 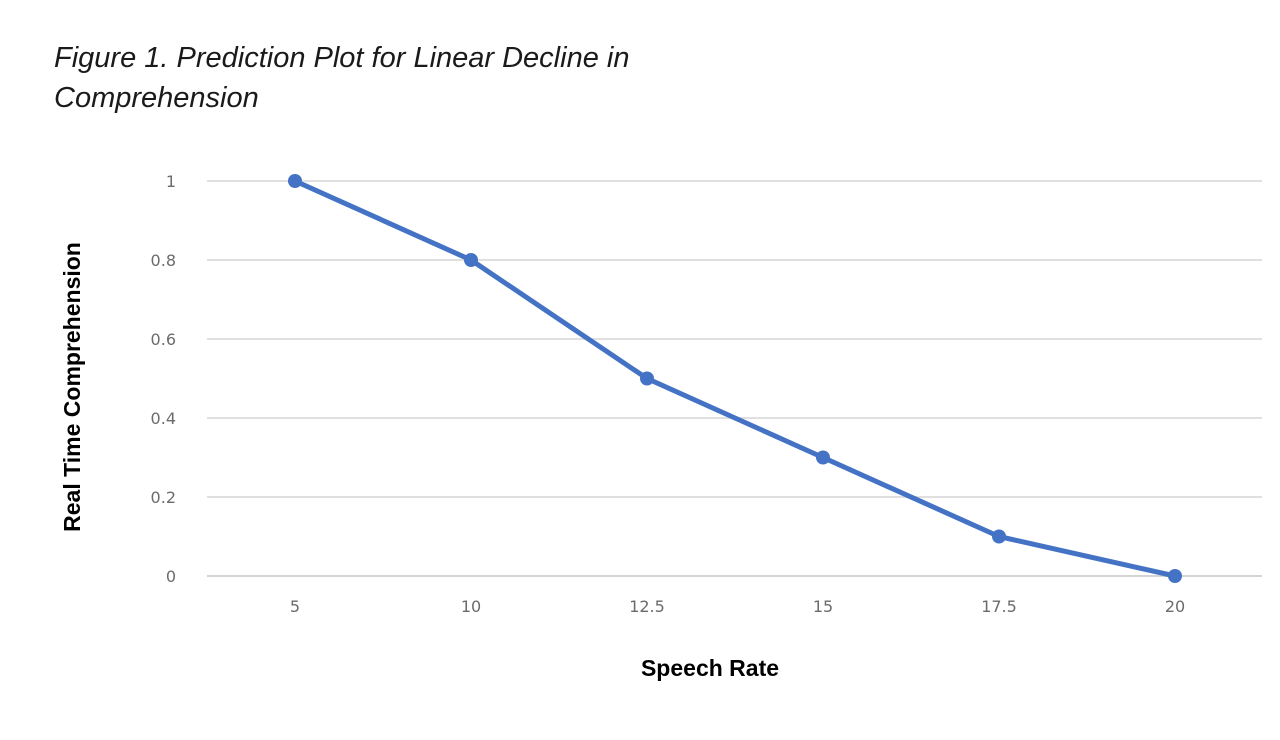 What do you see at coordinates (295, 606) in the screenshot?
I see `x-tick-label: 5` at bounding box center [295, 606].